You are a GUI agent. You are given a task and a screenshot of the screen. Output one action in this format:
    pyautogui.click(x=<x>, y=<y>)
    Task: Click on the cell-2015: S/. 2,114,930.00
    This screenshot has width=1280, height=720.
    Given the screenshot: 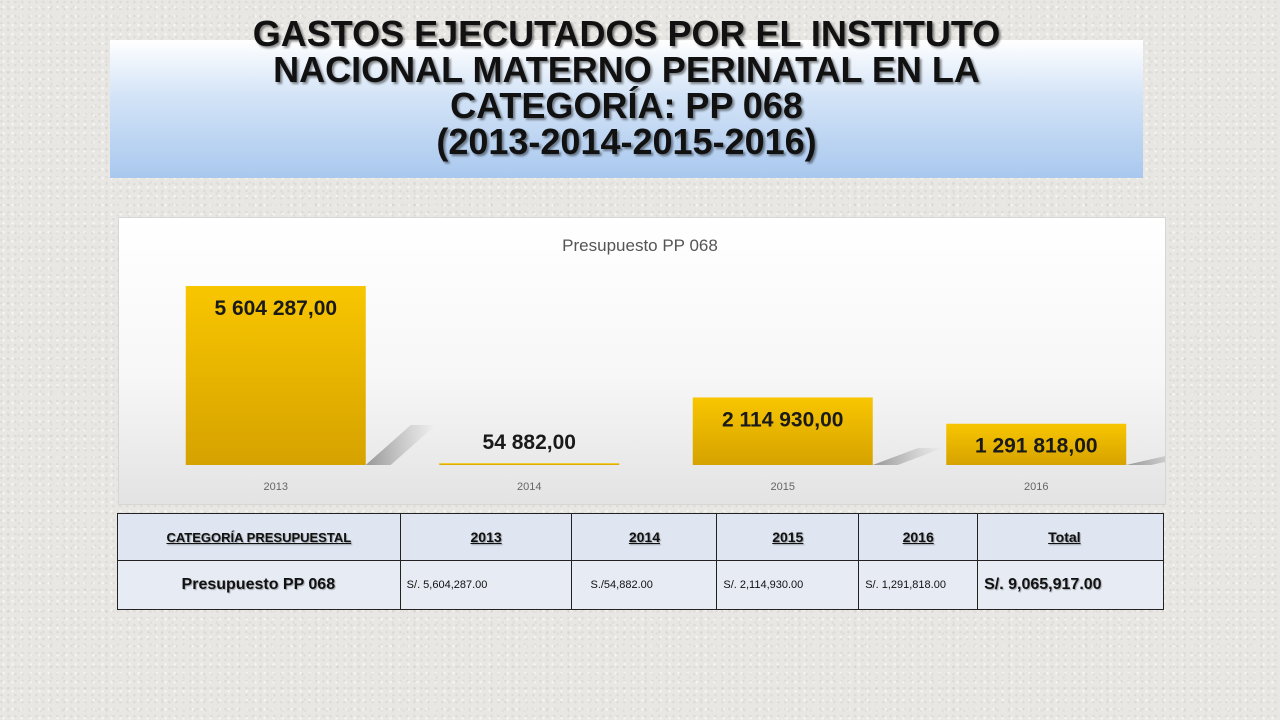 What is the action you would take?
    pyautogui.click(x=788, y=585)
    